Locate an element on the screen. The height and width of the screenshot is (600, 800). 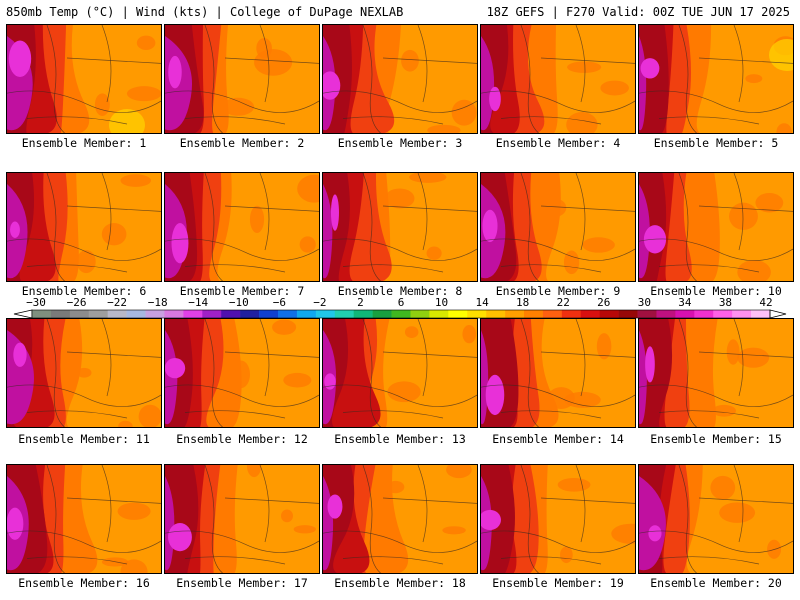
ensemble-member-label: Ensemble Member: 17 is located at coordinates (242, 583).